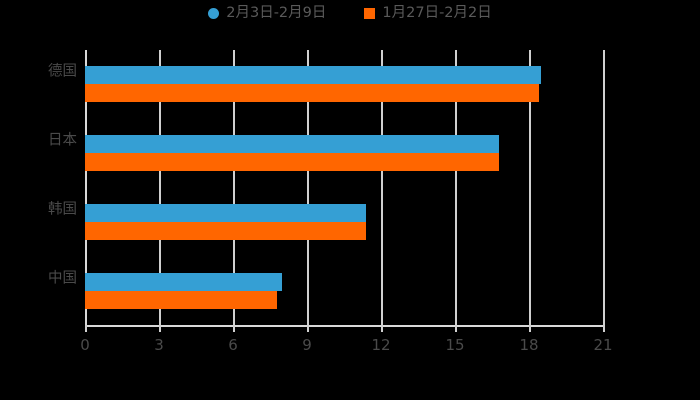  What do you see at coordinates (233, 345) in the screenshot?
I see `x-tick-label-6: 6` at bounding box center [233, 345].